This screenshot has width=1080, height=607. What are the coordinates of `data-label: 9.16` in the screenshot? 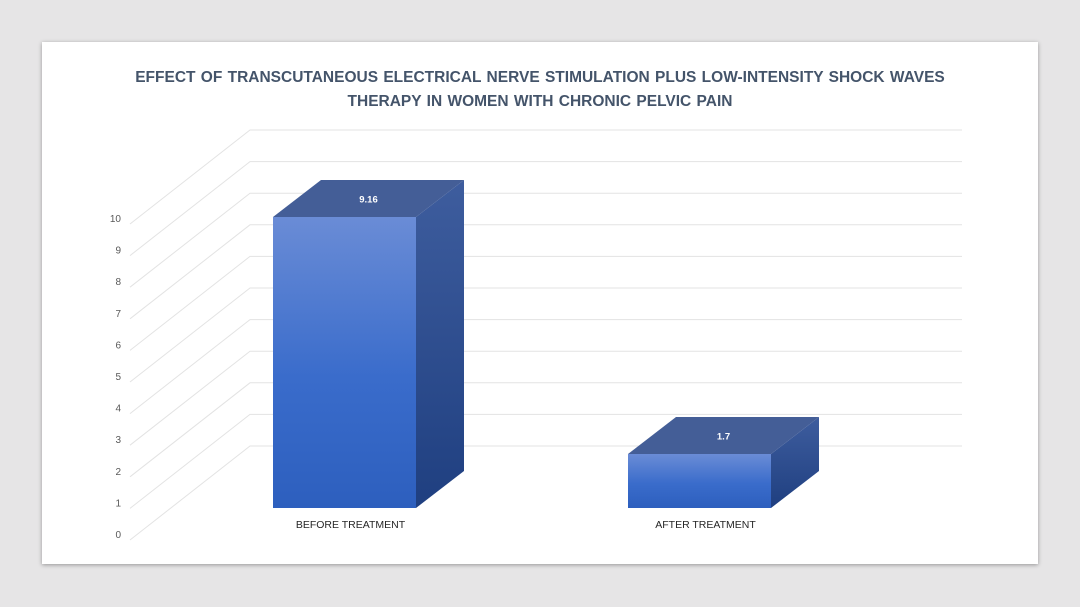 It's located at (368, 200).